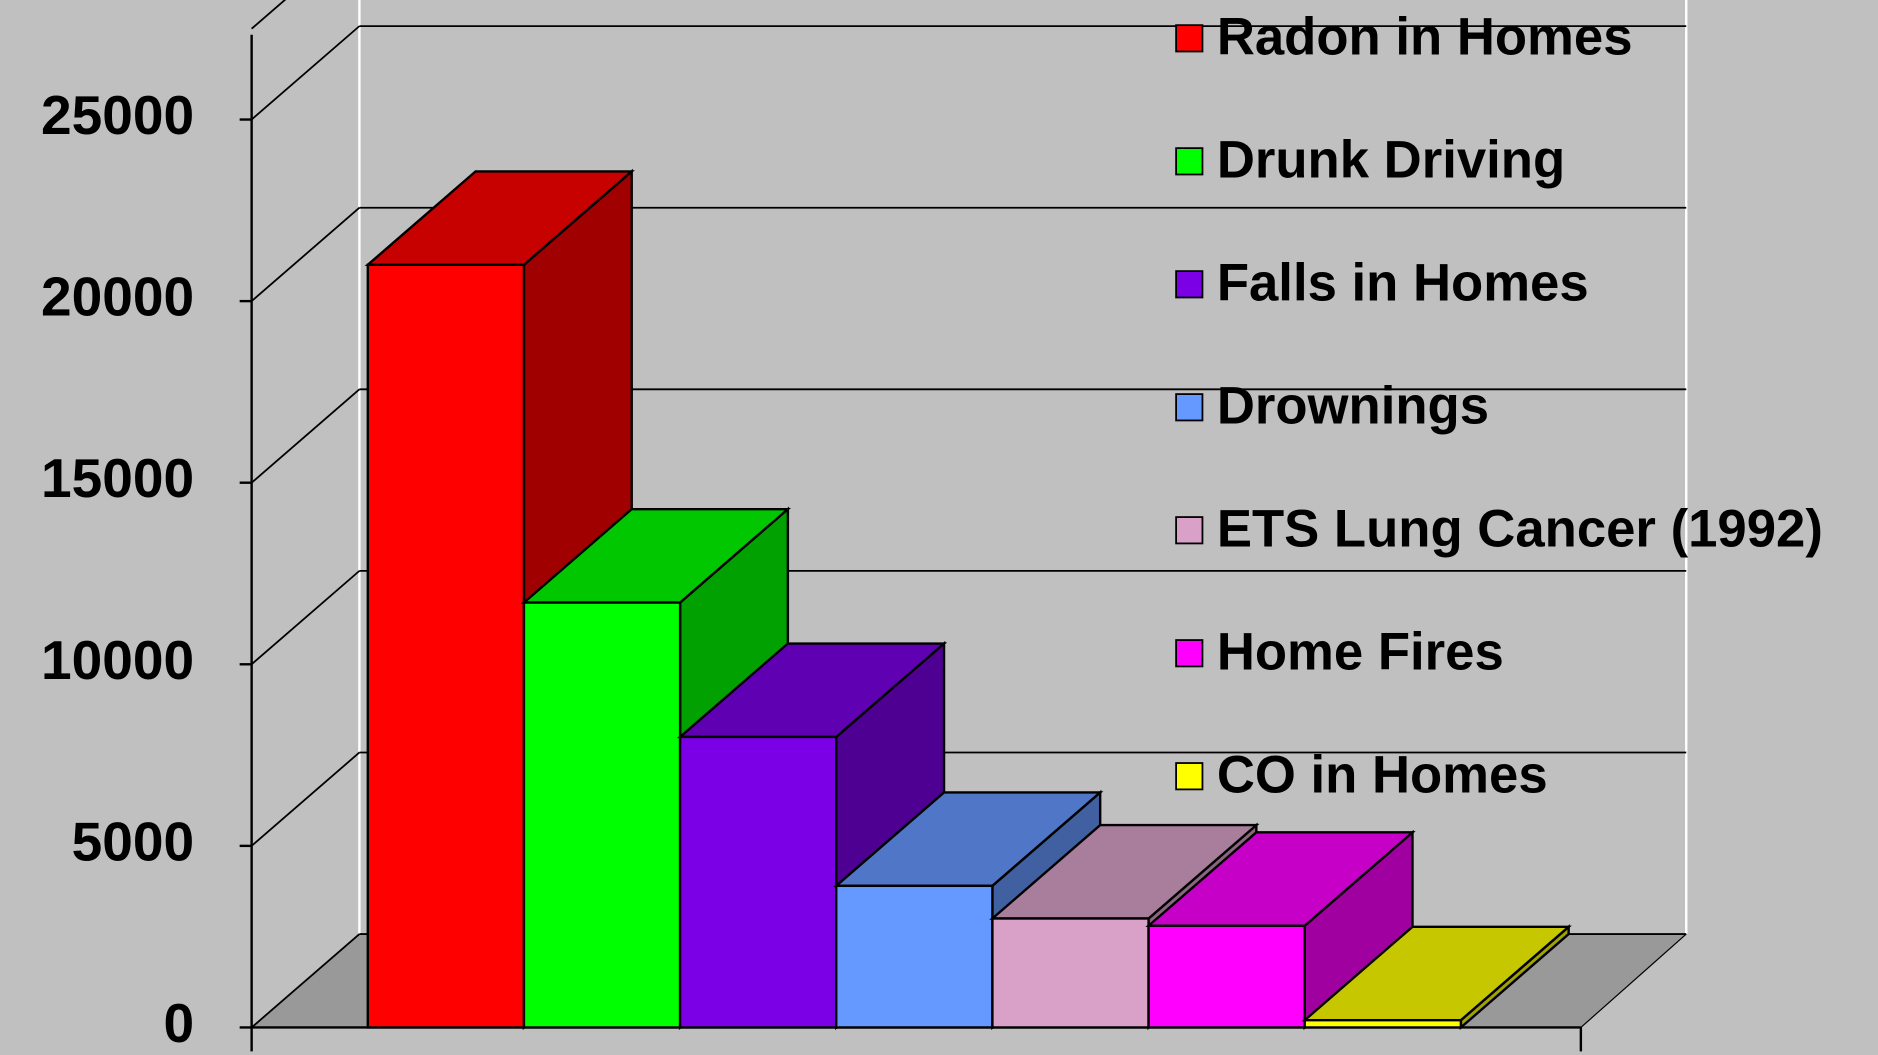 Image resolution: width=1878 pixels, height=1055 pixels. Describe the element at coordinates (1425, 37) in the screenshot. I see `legend-label: Radon in Homes` at that location.